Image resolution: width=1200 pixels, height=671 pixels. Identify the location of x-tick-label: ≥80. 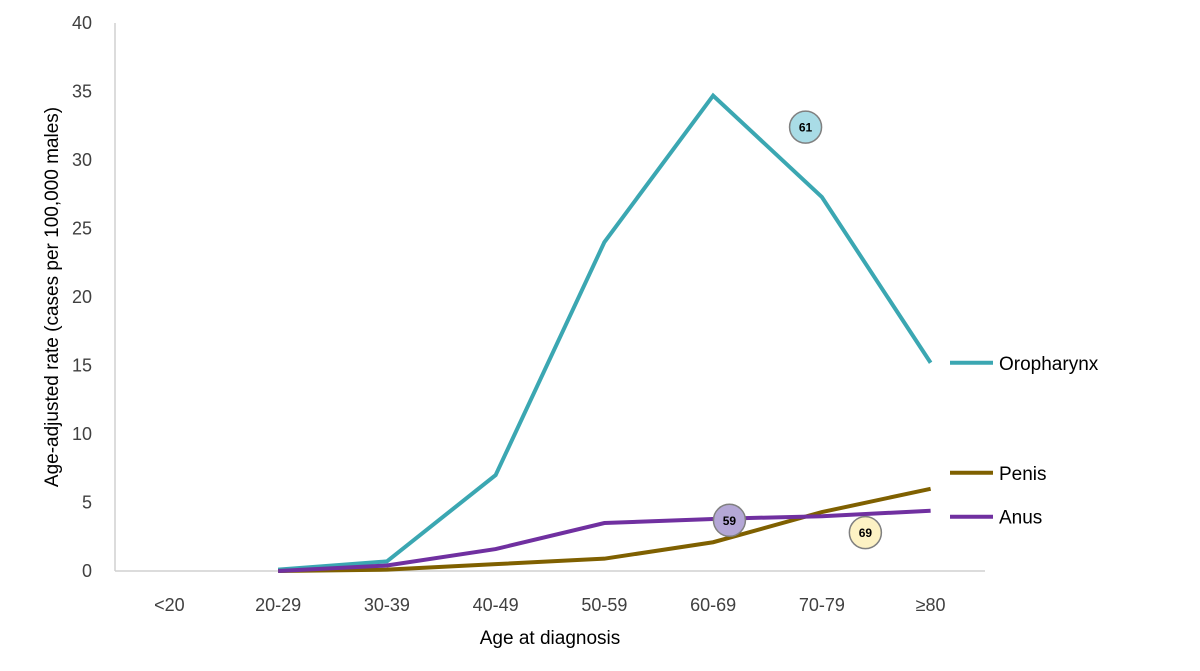
(931, 605).